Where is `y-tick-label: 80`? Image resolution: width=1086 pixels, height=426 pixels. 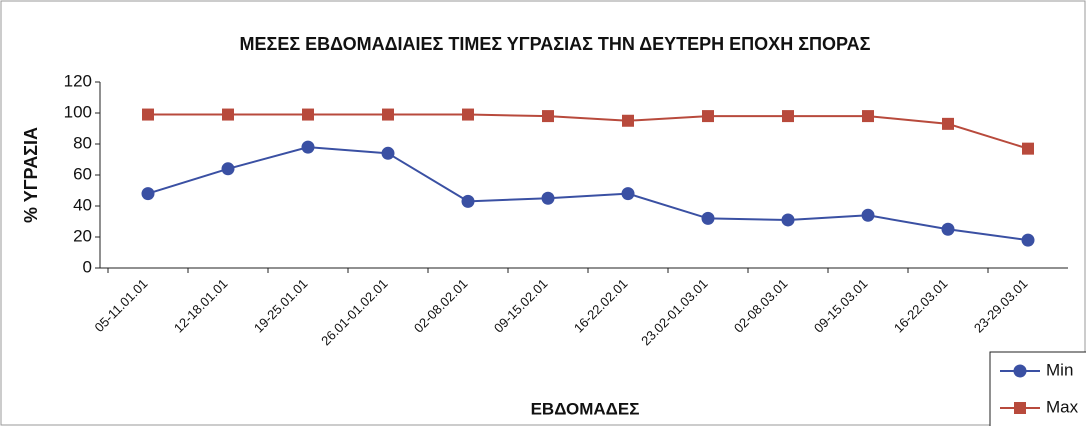 y-tick-label: 80 is located at coordinates (82, 142).